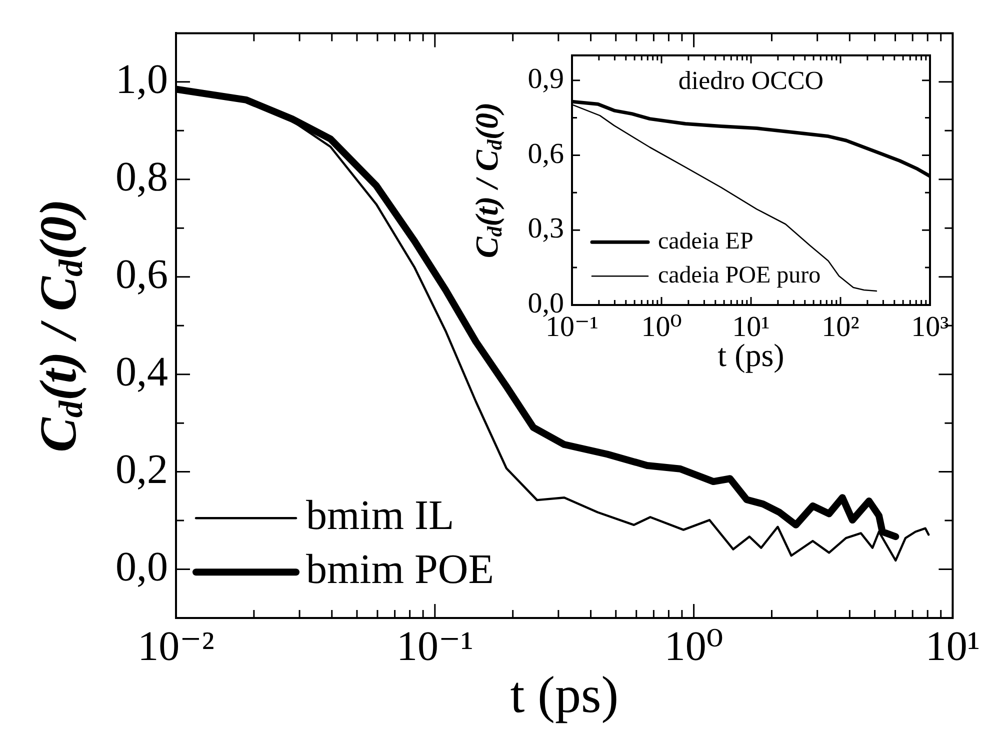 This screenshot has width=986, height=732. Describe the element at coordinates (546, 78) in the screenshot. I see `y-tick-label: 0,9` at that location.